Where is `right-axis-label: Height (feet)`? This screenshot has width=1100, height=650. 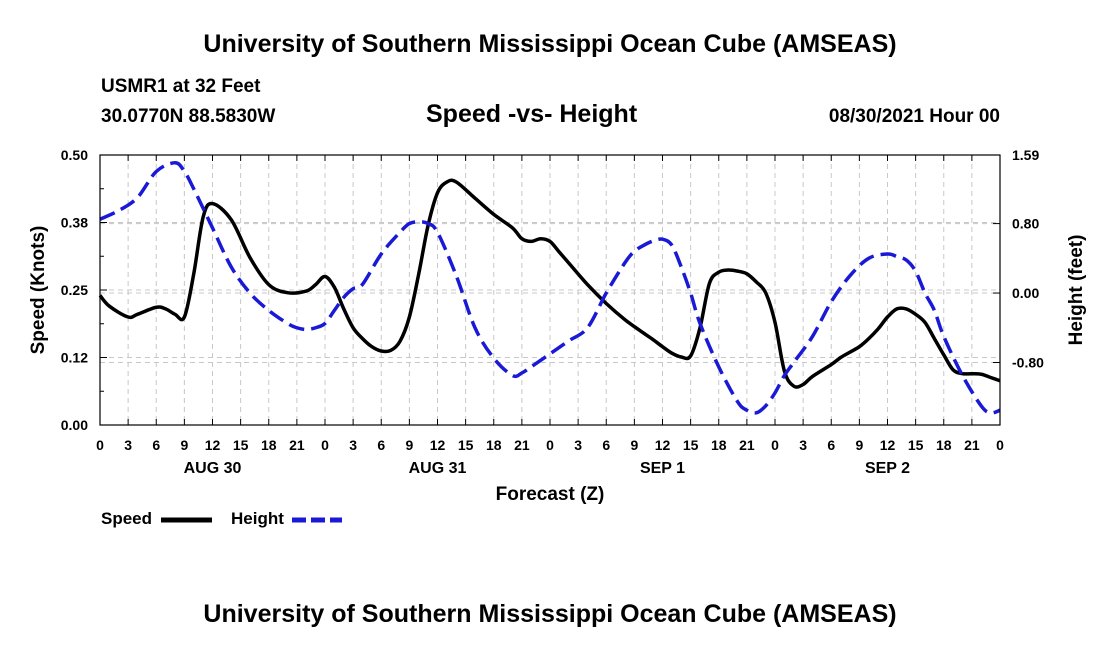
right-axis-label: Height (feet) is located at coordinates (1076, 290).